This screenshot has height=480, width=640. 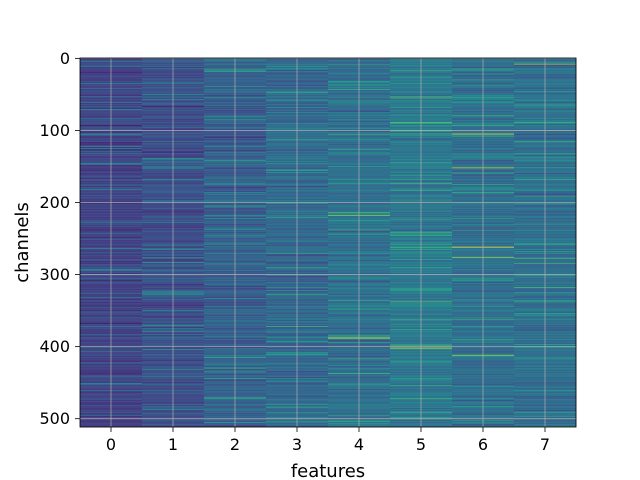 I want to click on y-tick-label: 0, so click(x=65, y=58).